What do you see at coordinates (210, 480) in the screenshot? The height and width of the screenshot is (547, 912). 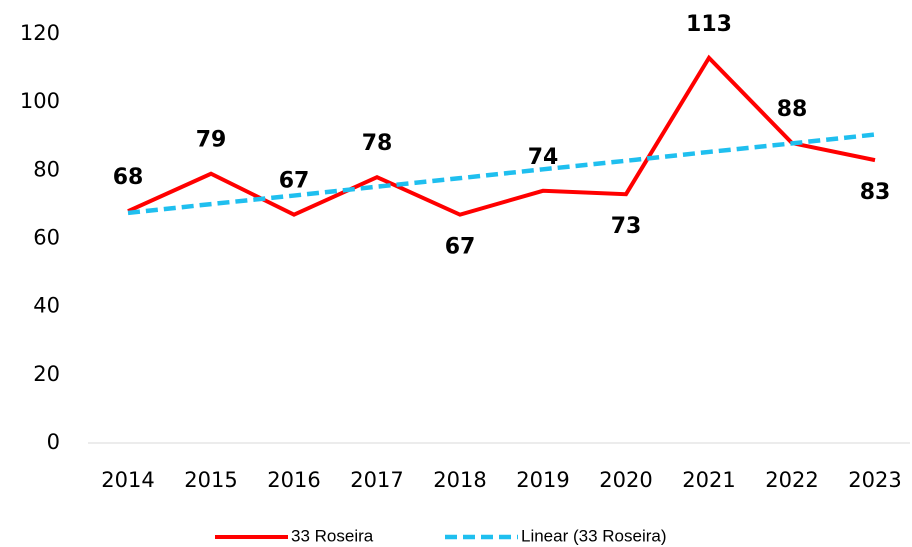 I see `x-tick-label: 2015` at bounding box center [210, 480].